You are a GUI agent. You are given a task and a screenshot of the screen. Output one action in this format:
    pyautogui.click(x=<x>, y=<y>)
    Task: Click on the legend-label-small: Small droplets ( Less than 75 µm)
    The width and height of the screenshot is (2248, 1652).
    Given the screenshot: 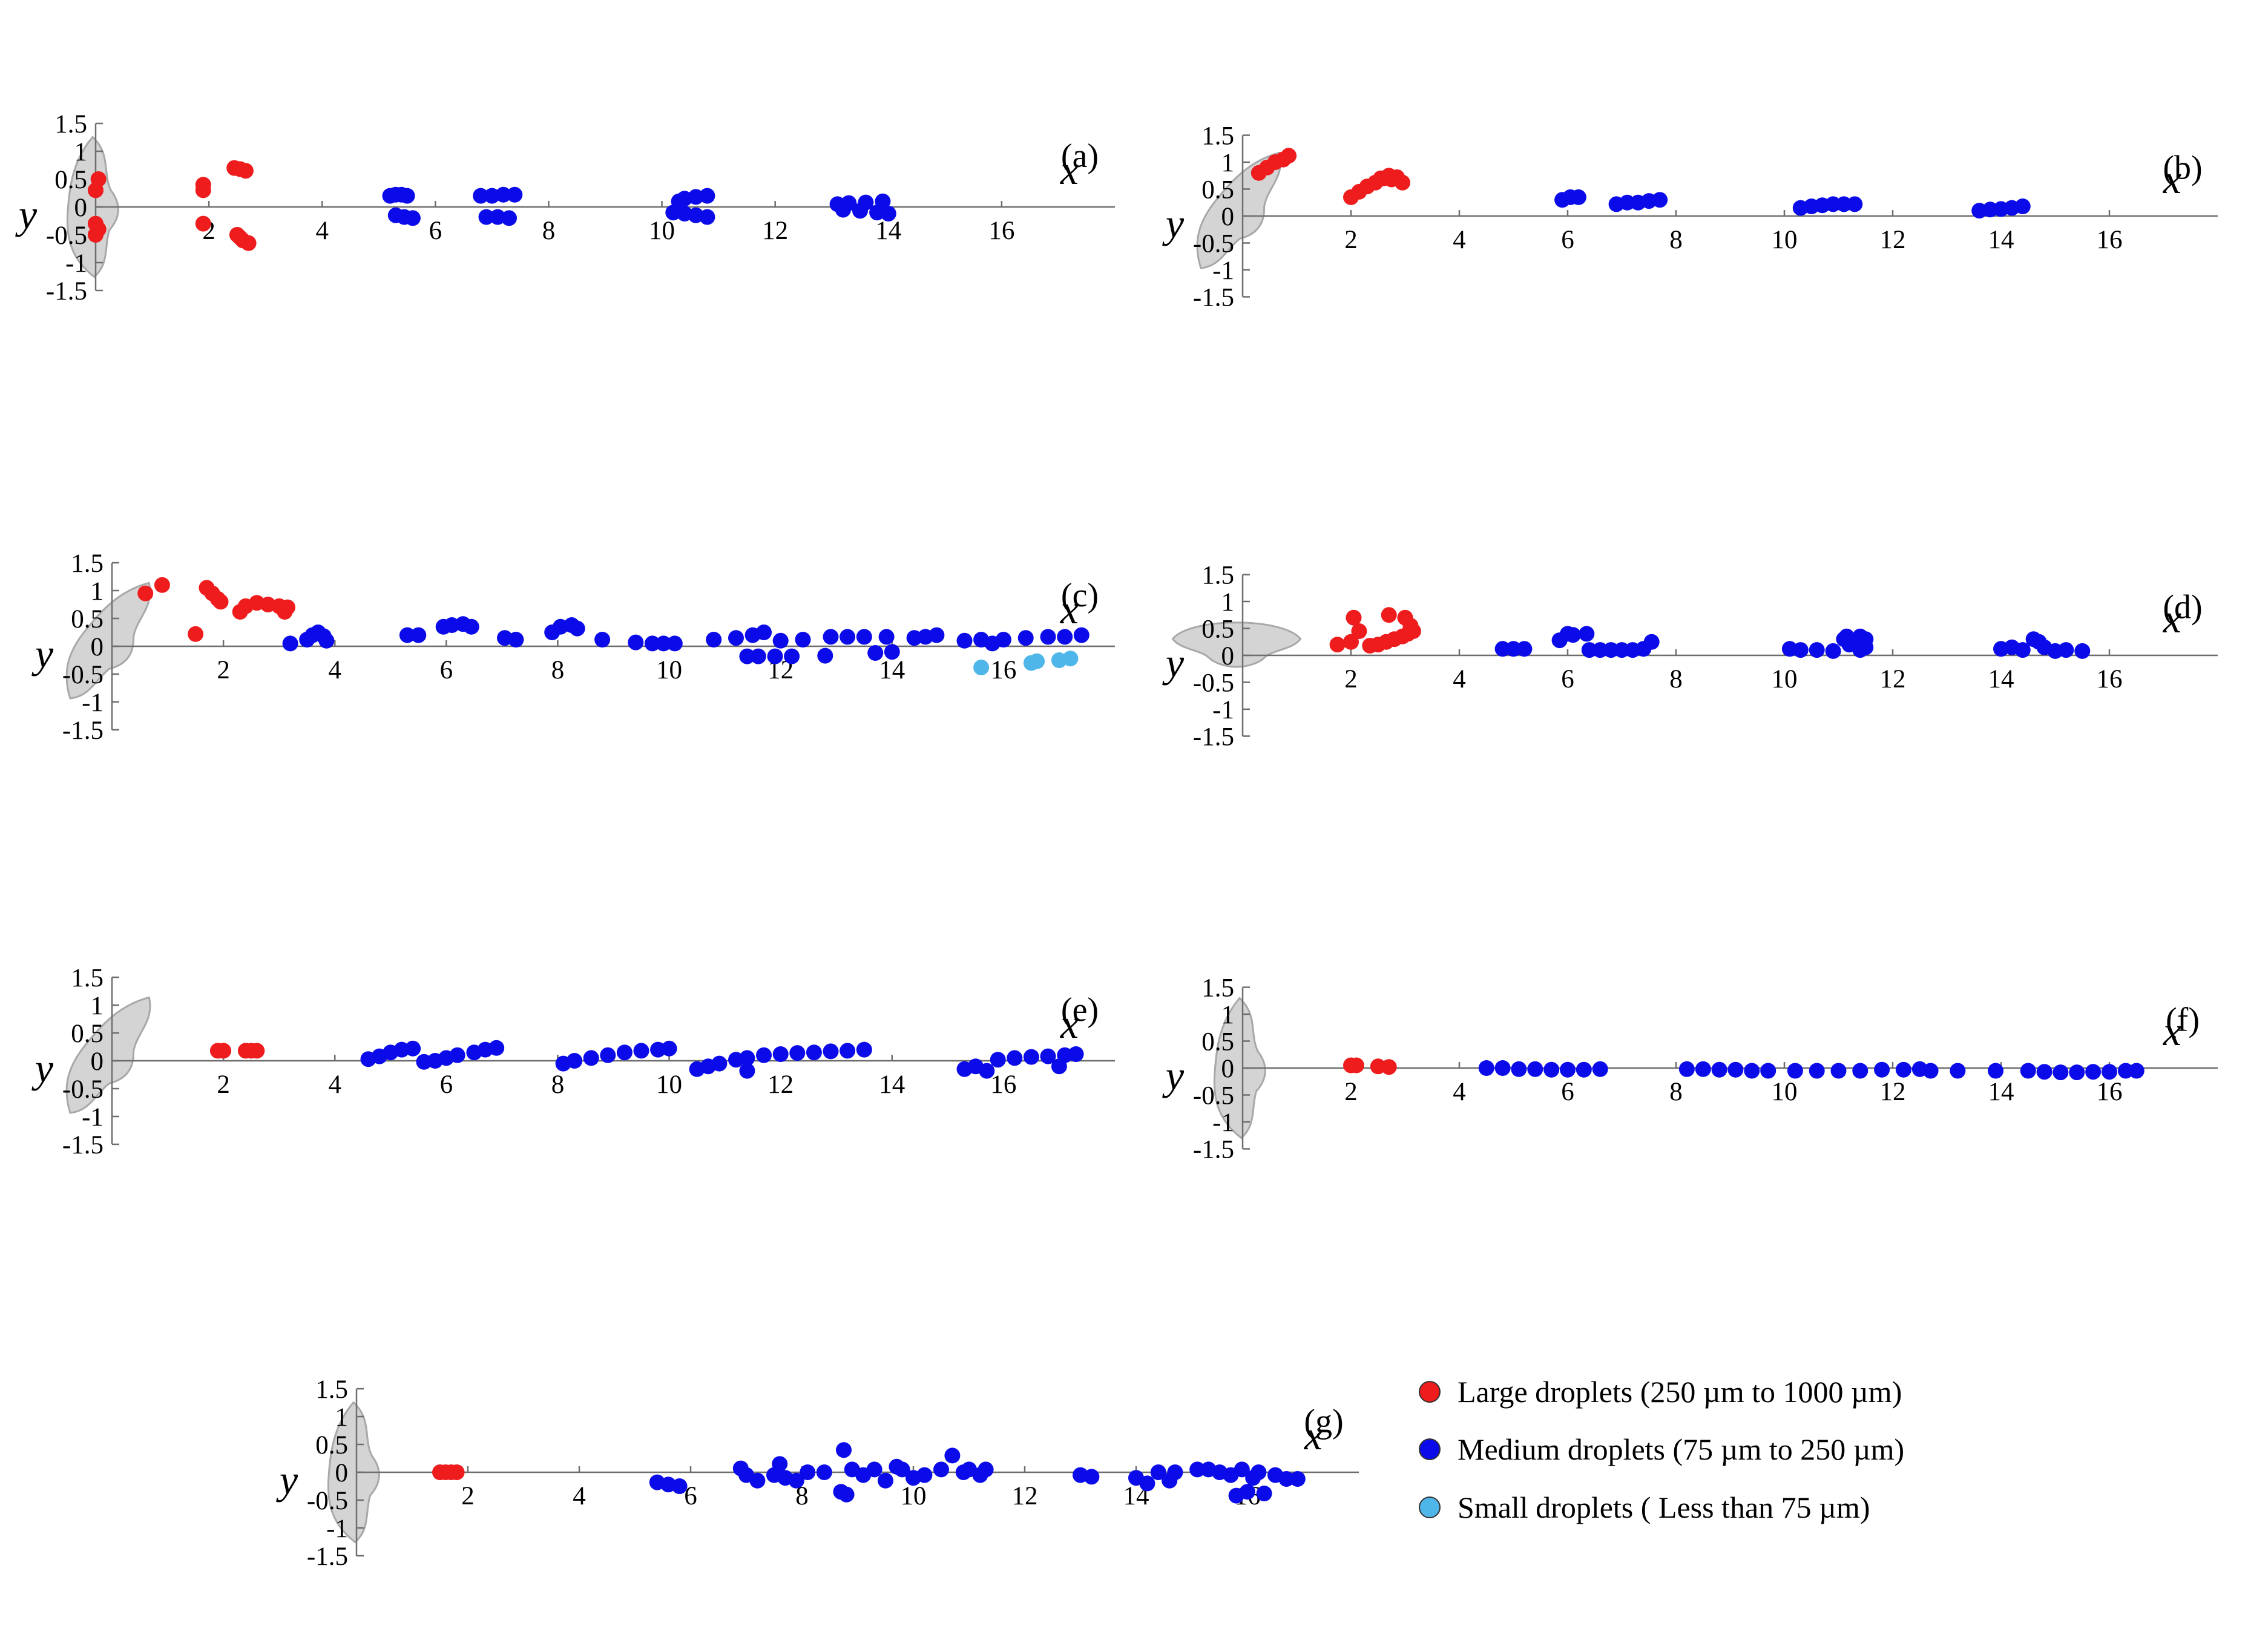 What is the action you would take?
    pyautogui.click(x=1664, y=1507)
    